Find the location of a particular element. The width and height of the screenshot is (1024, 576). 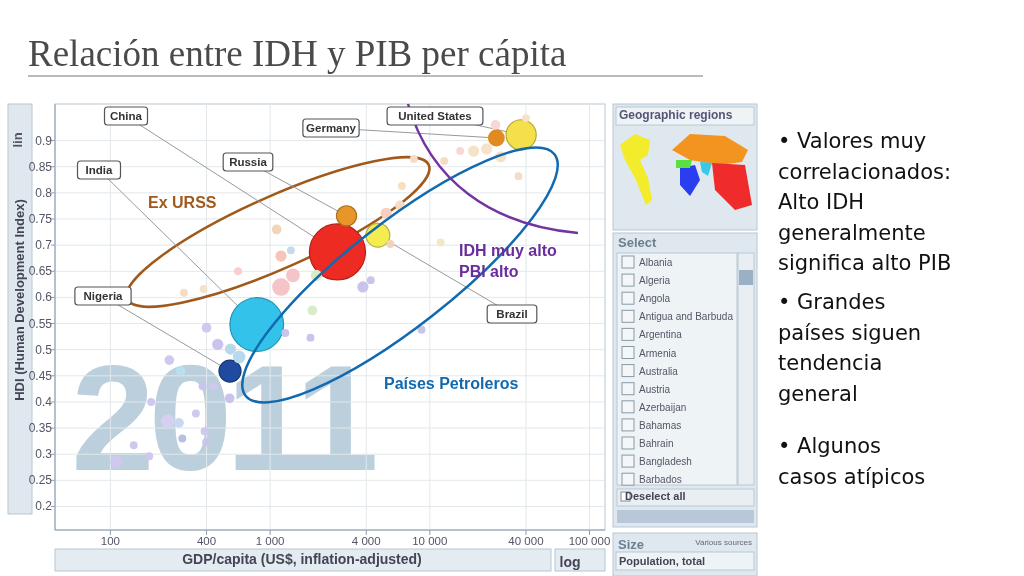

y-tick-label: 0.55 is located at coordinates (40, 323).